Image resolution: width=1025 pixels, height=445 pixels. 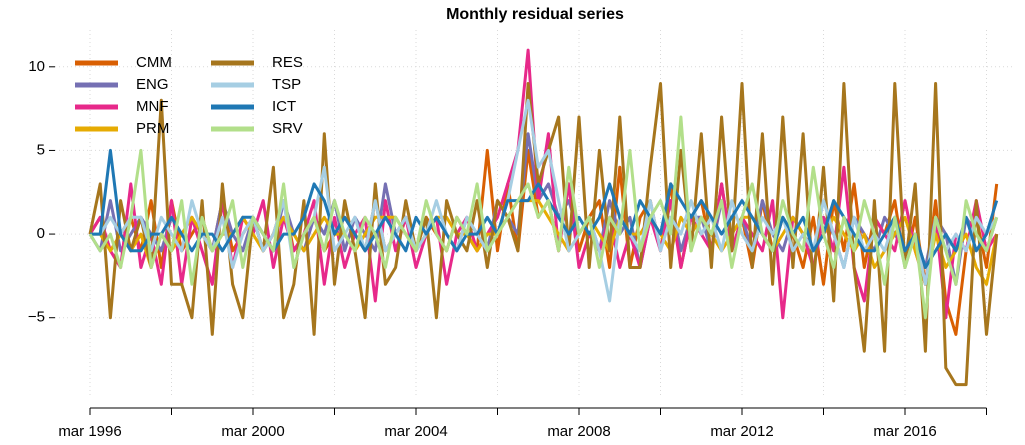 What do you see at coordinates (41, 233) in the screenshot?
I see `y-tick-label: 0` at bounding box center [41, 233].